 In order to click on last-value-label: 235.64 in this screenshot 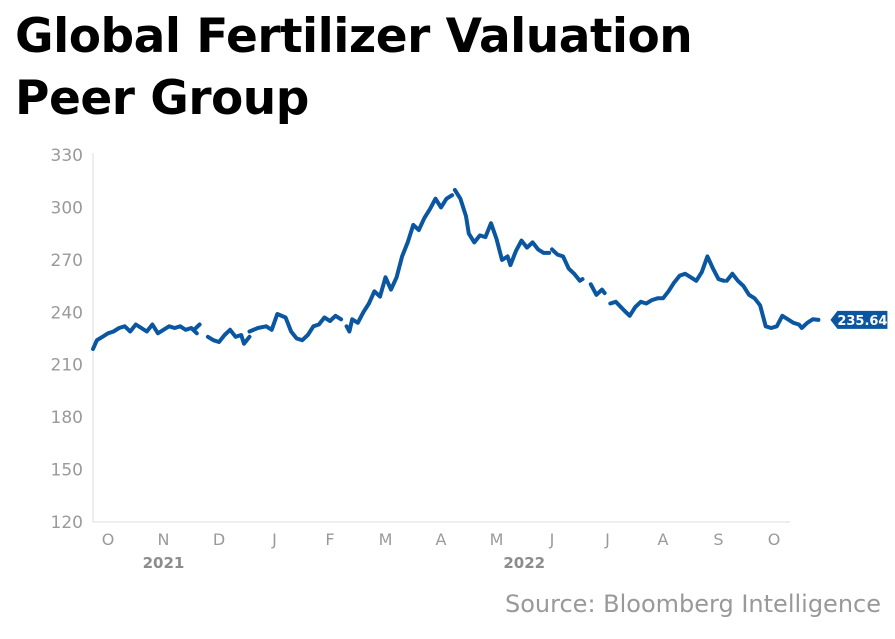, I will do `click(859, 319)`.